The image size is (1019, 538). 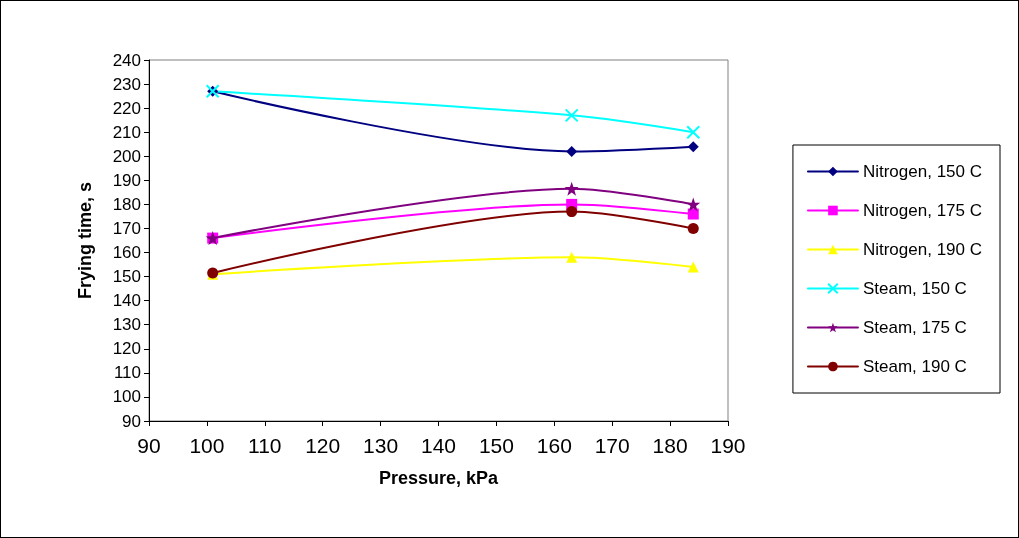 I want to click on x-tick-label: 100, so click(x=207, y=445).